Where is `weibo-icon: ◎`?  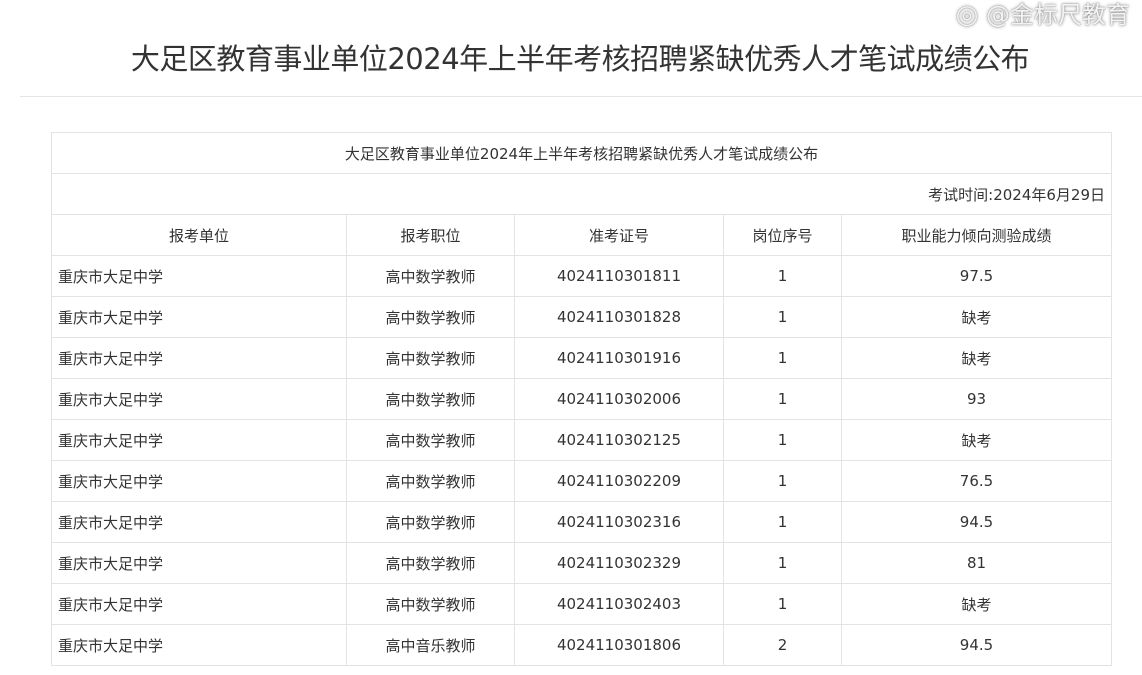 weibo-icon: ◎ is located at coordinates (967, 15).